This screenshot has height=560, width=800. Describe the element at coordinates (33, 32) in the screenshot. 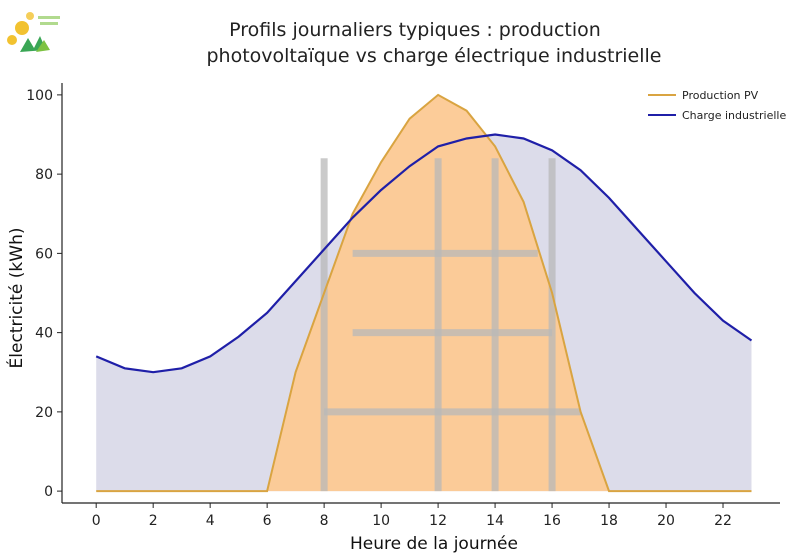

I see `logo` at that location.